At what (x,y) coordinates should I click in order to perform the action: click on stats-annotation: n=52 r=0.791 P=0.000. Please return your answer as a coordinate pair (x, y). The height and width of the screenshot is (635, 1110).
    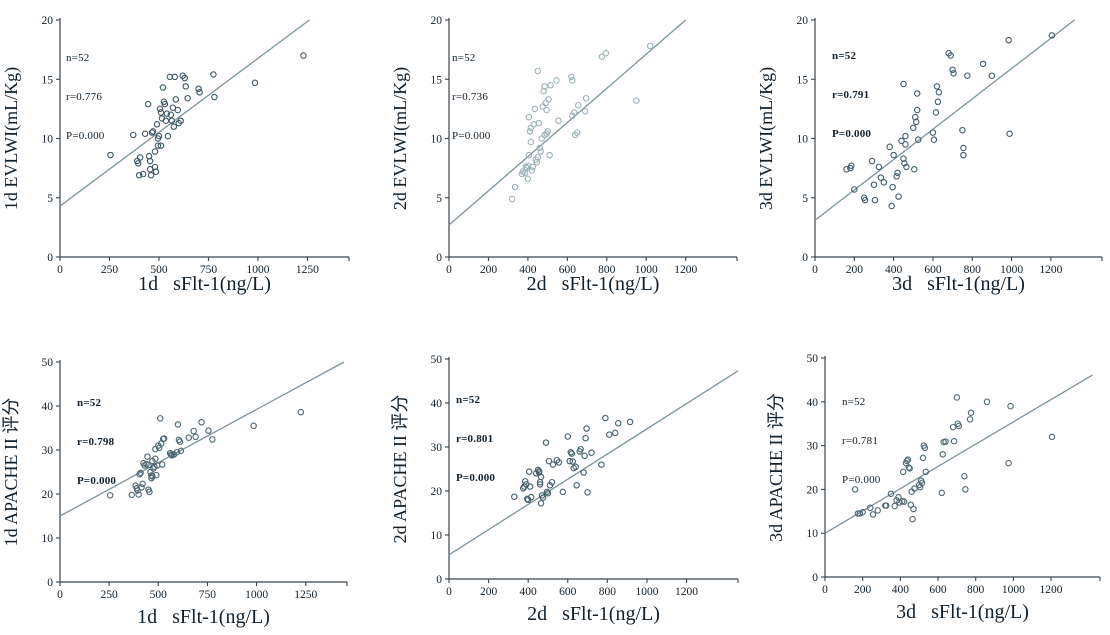
    Looking at the image, I should click on (851, 95).